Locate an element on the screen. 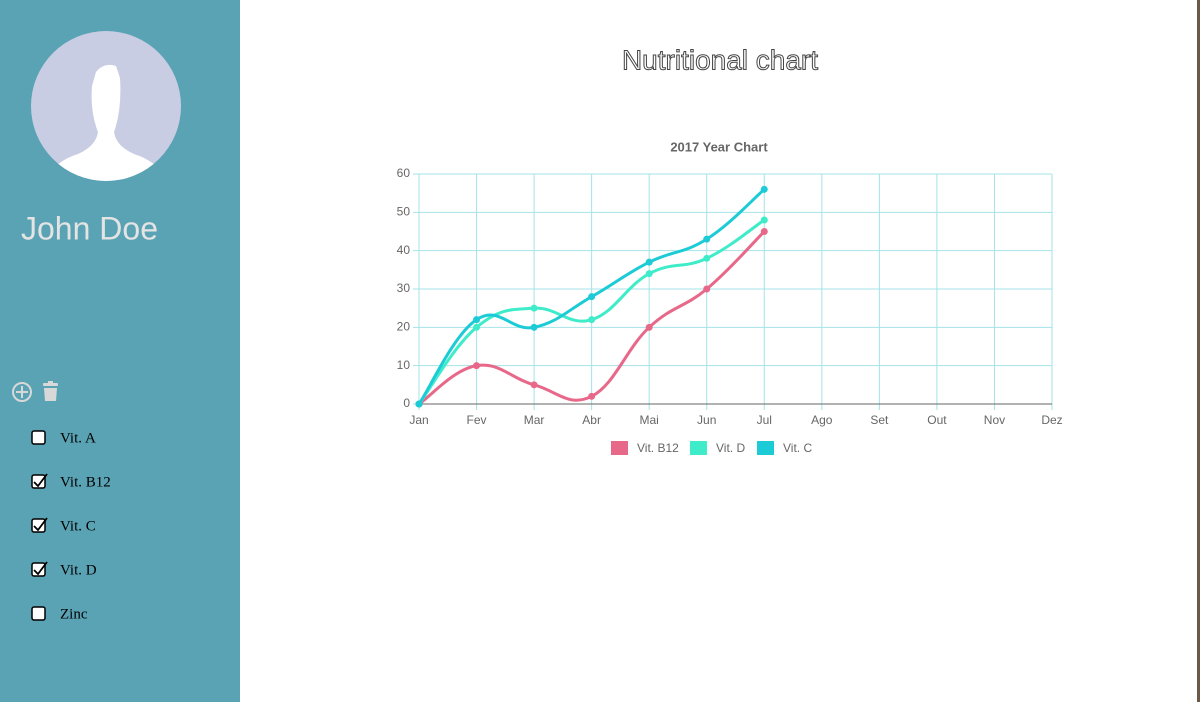  y-tick-label: 40 is located at coordinates (404, 250).